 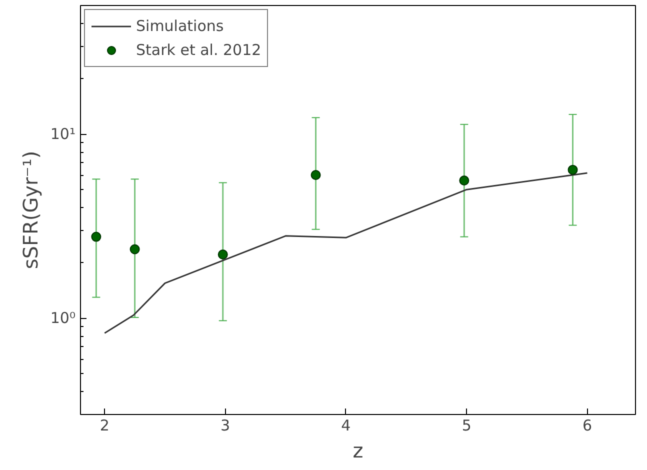 I want to click on y-axis-title: sSFR(Gyr⁻¹), so click(x=30, y=210).